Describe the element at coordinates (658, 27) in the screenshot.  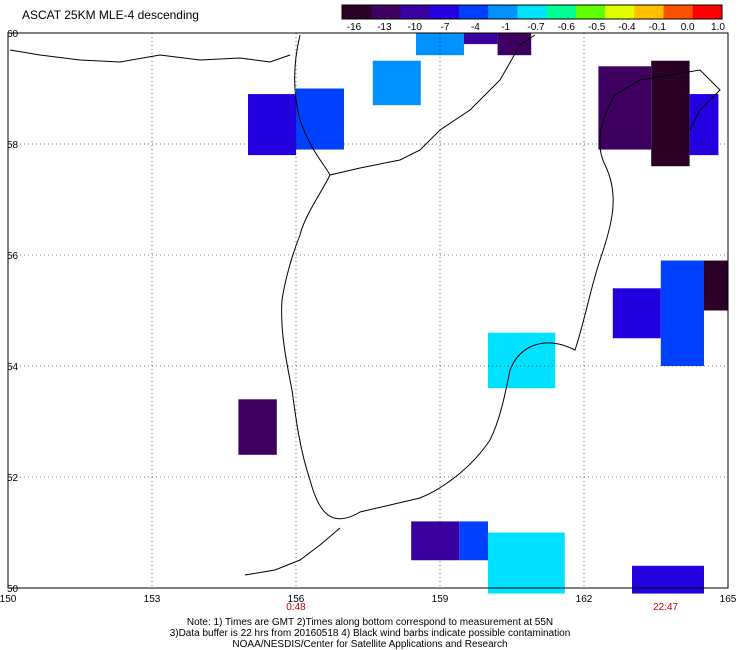
I see `colorbar-label: -0.1` at that location.